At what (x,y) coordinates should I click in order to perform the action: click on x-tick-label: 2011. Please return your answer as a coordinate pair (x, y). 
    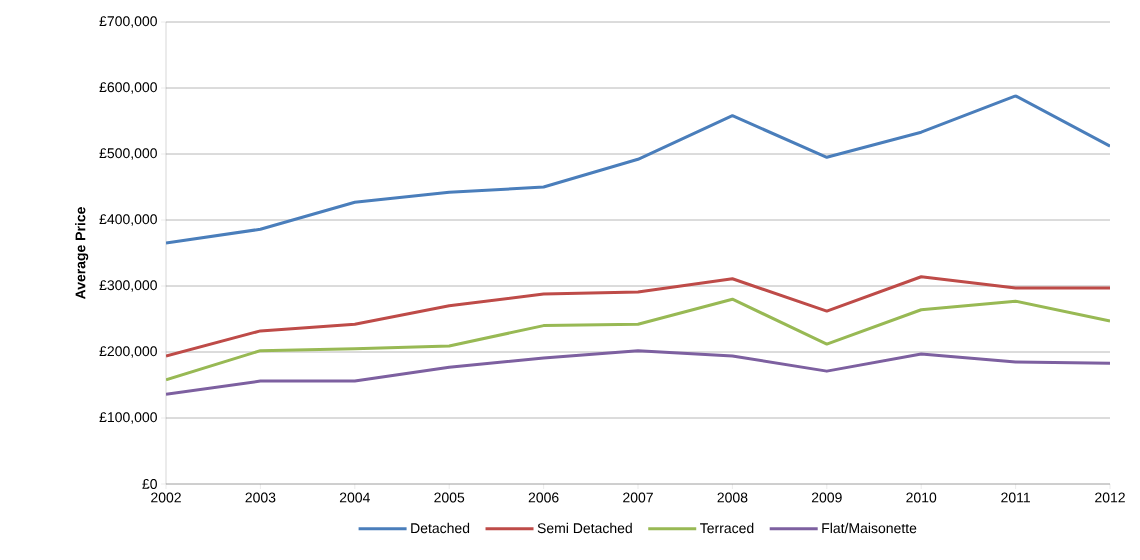
    Looking at the image, I should click on (1015, 497).